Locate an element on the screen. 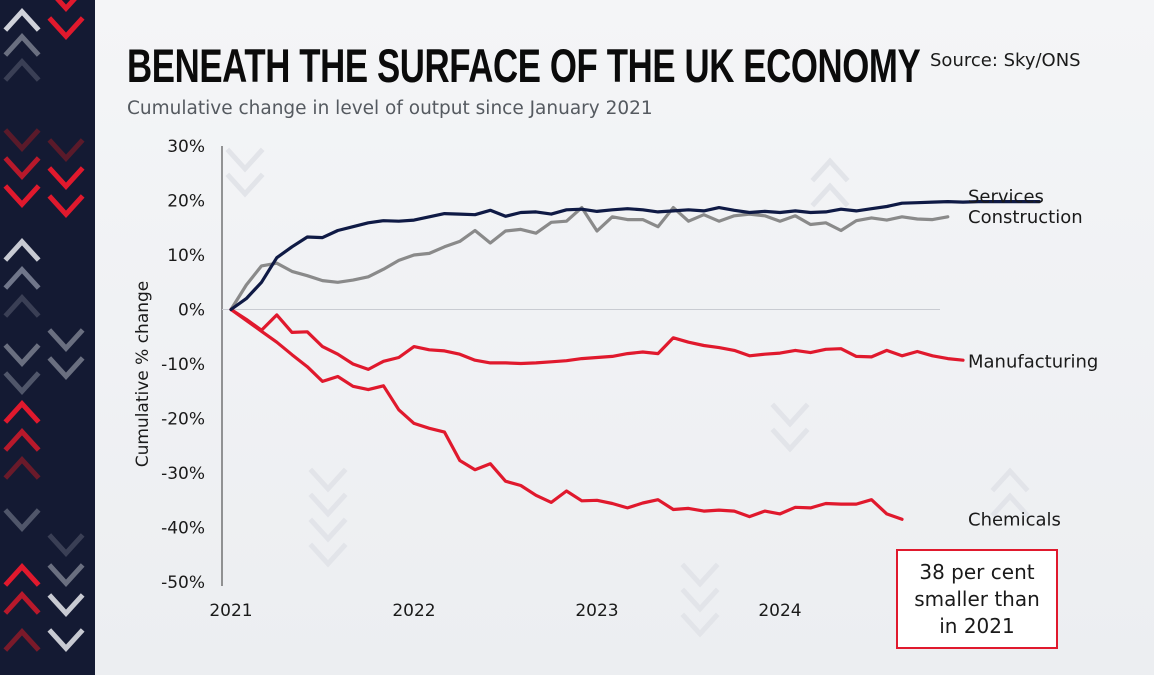  y-tick-label: 10% is located at coordinates (186, 256).